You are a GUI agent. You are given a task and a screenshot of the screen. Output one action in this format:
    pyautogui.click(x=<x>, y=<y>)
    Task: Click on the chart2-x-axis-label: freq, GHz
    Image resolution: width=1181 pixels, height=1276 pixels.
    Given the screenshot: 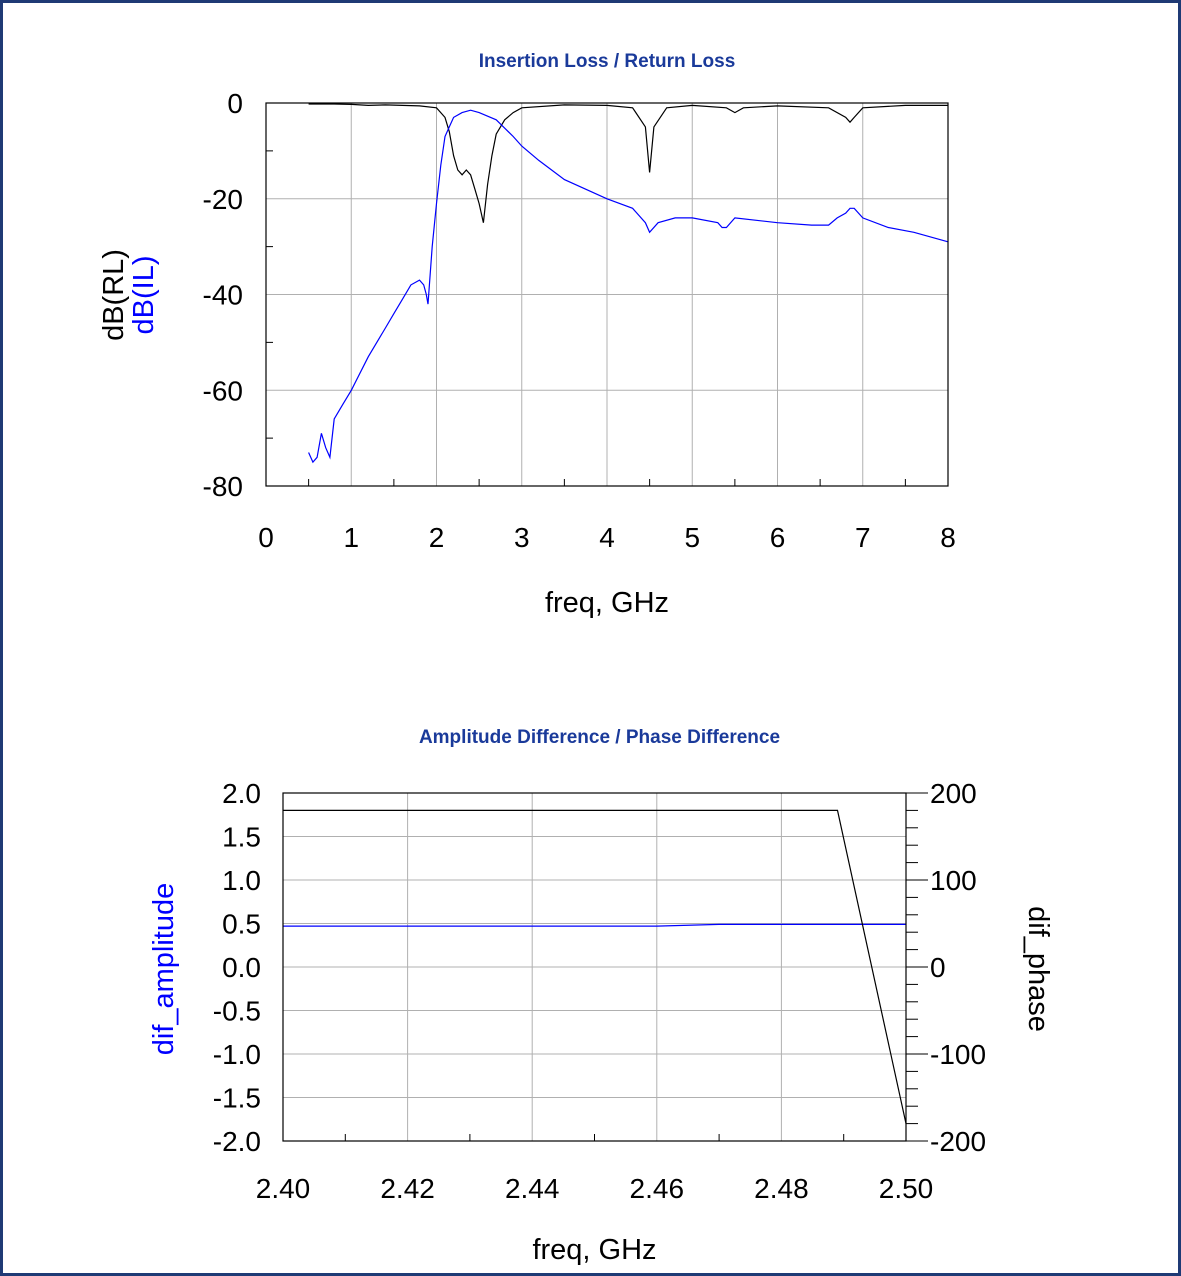 What is the action you would take?
    pyautogui.click(x=594, y=1250)
    